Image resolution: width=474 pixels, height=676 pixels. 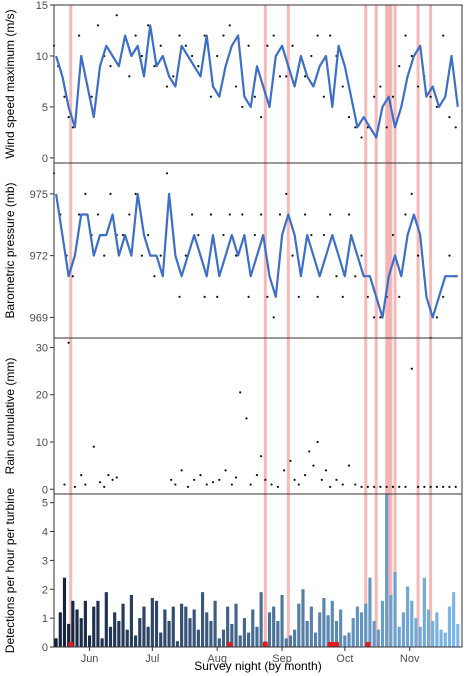 I want to click on y-axis-label: Wind speed maximum (m/s), so click(x=10, y=83).